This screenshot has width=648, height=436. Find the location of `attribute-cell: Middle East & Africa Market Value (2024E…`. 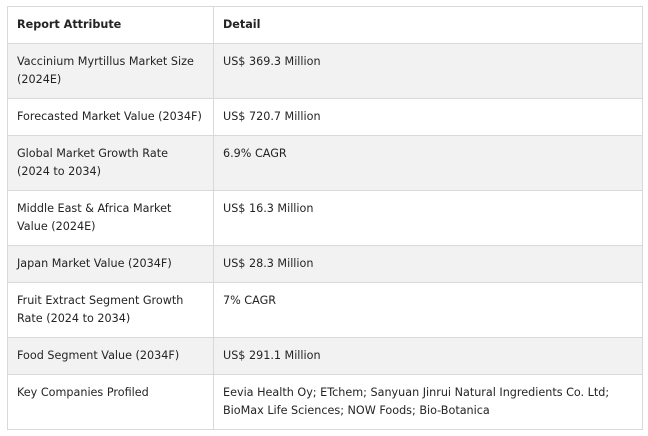

attribute-cell: Middle East & Africa Market Value (2024E… is located at coordinates (110, 218).